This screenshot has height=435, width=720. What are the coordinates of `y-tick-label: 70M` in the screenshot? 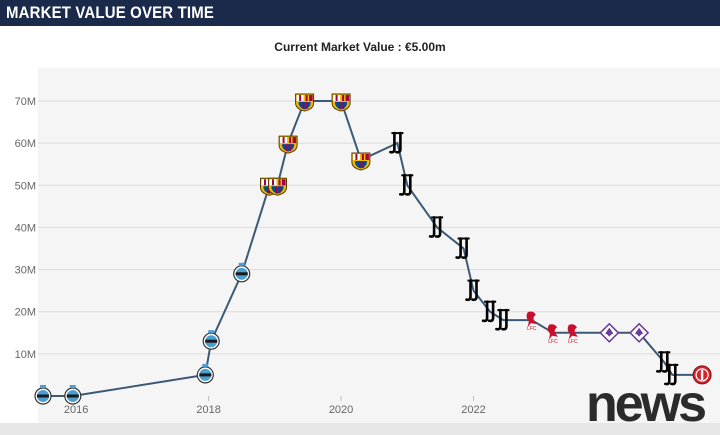 It's located at (25, 102).